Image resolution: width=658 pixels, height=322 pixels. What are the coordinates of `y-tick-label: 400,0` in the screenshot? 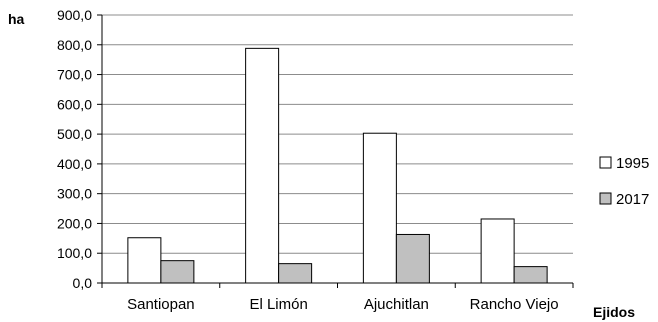 It's located at (74, 164).